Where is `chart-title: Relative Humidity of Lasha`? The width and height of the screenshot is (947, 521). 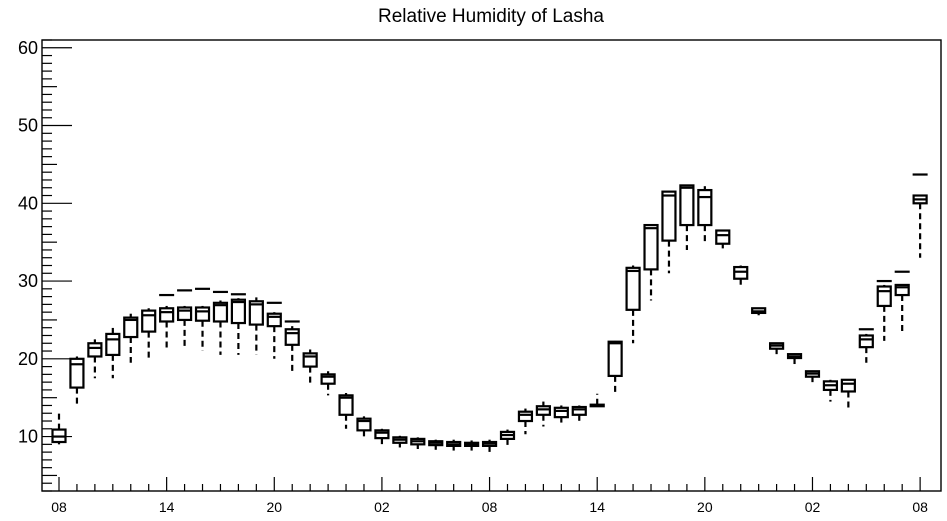
chart-title: Relative Humidity of Lasha is located at coordinates (491, 16).